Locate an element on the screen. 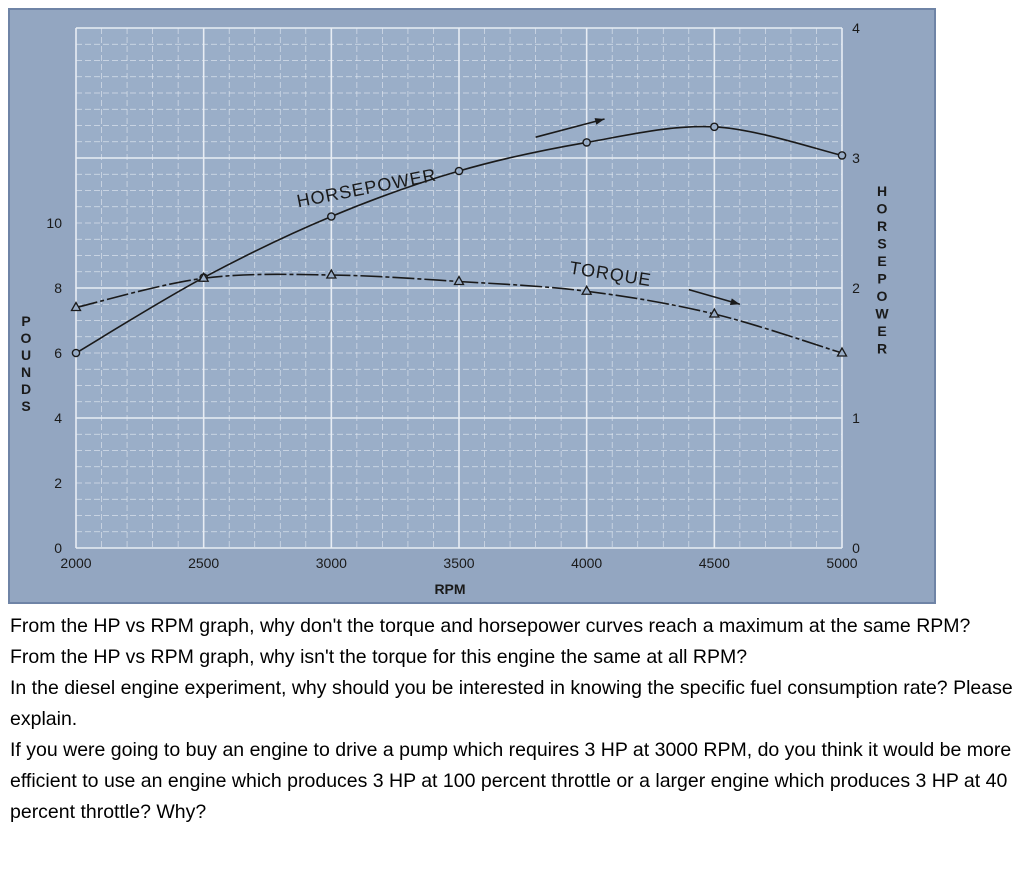 Image resolution: width=1024 pixels, height=878 pixels. x-tick-label: 3500 is located at coordinates (458, 563).